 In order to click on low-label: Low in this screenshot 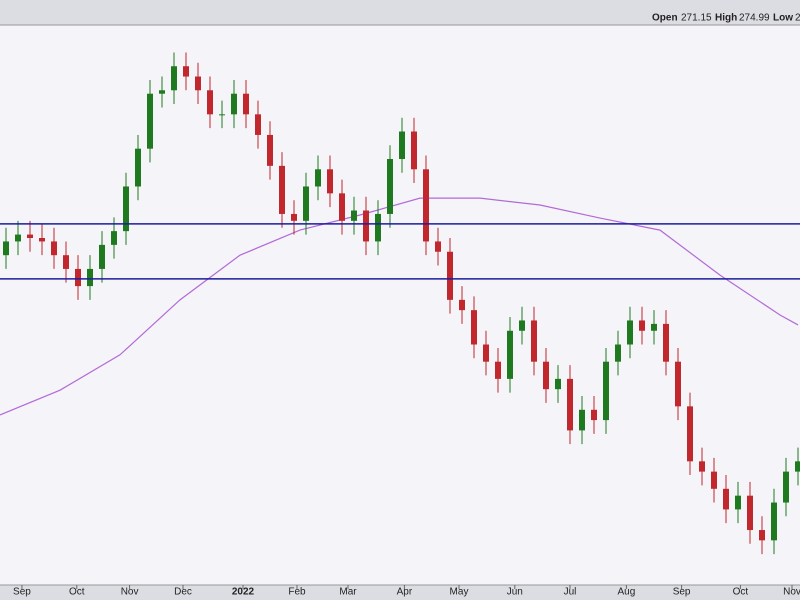, I will do `click(783, 18)`.